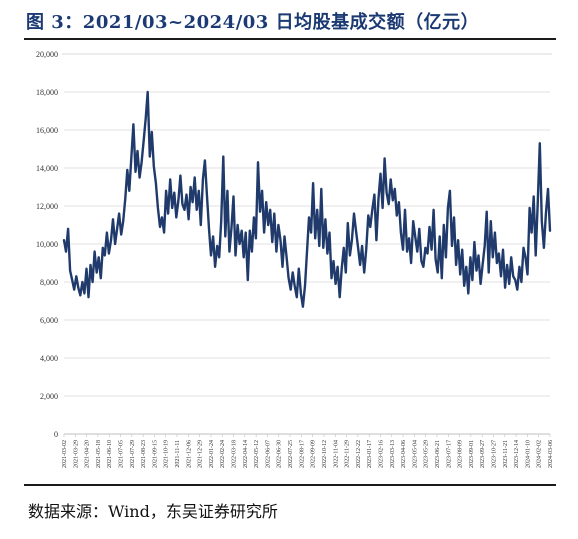 The image size is (578, 539). Describe the element at coordinates (99, 454) in the screenshot. I see `x-tick-label: 2021-05-18` at that location.